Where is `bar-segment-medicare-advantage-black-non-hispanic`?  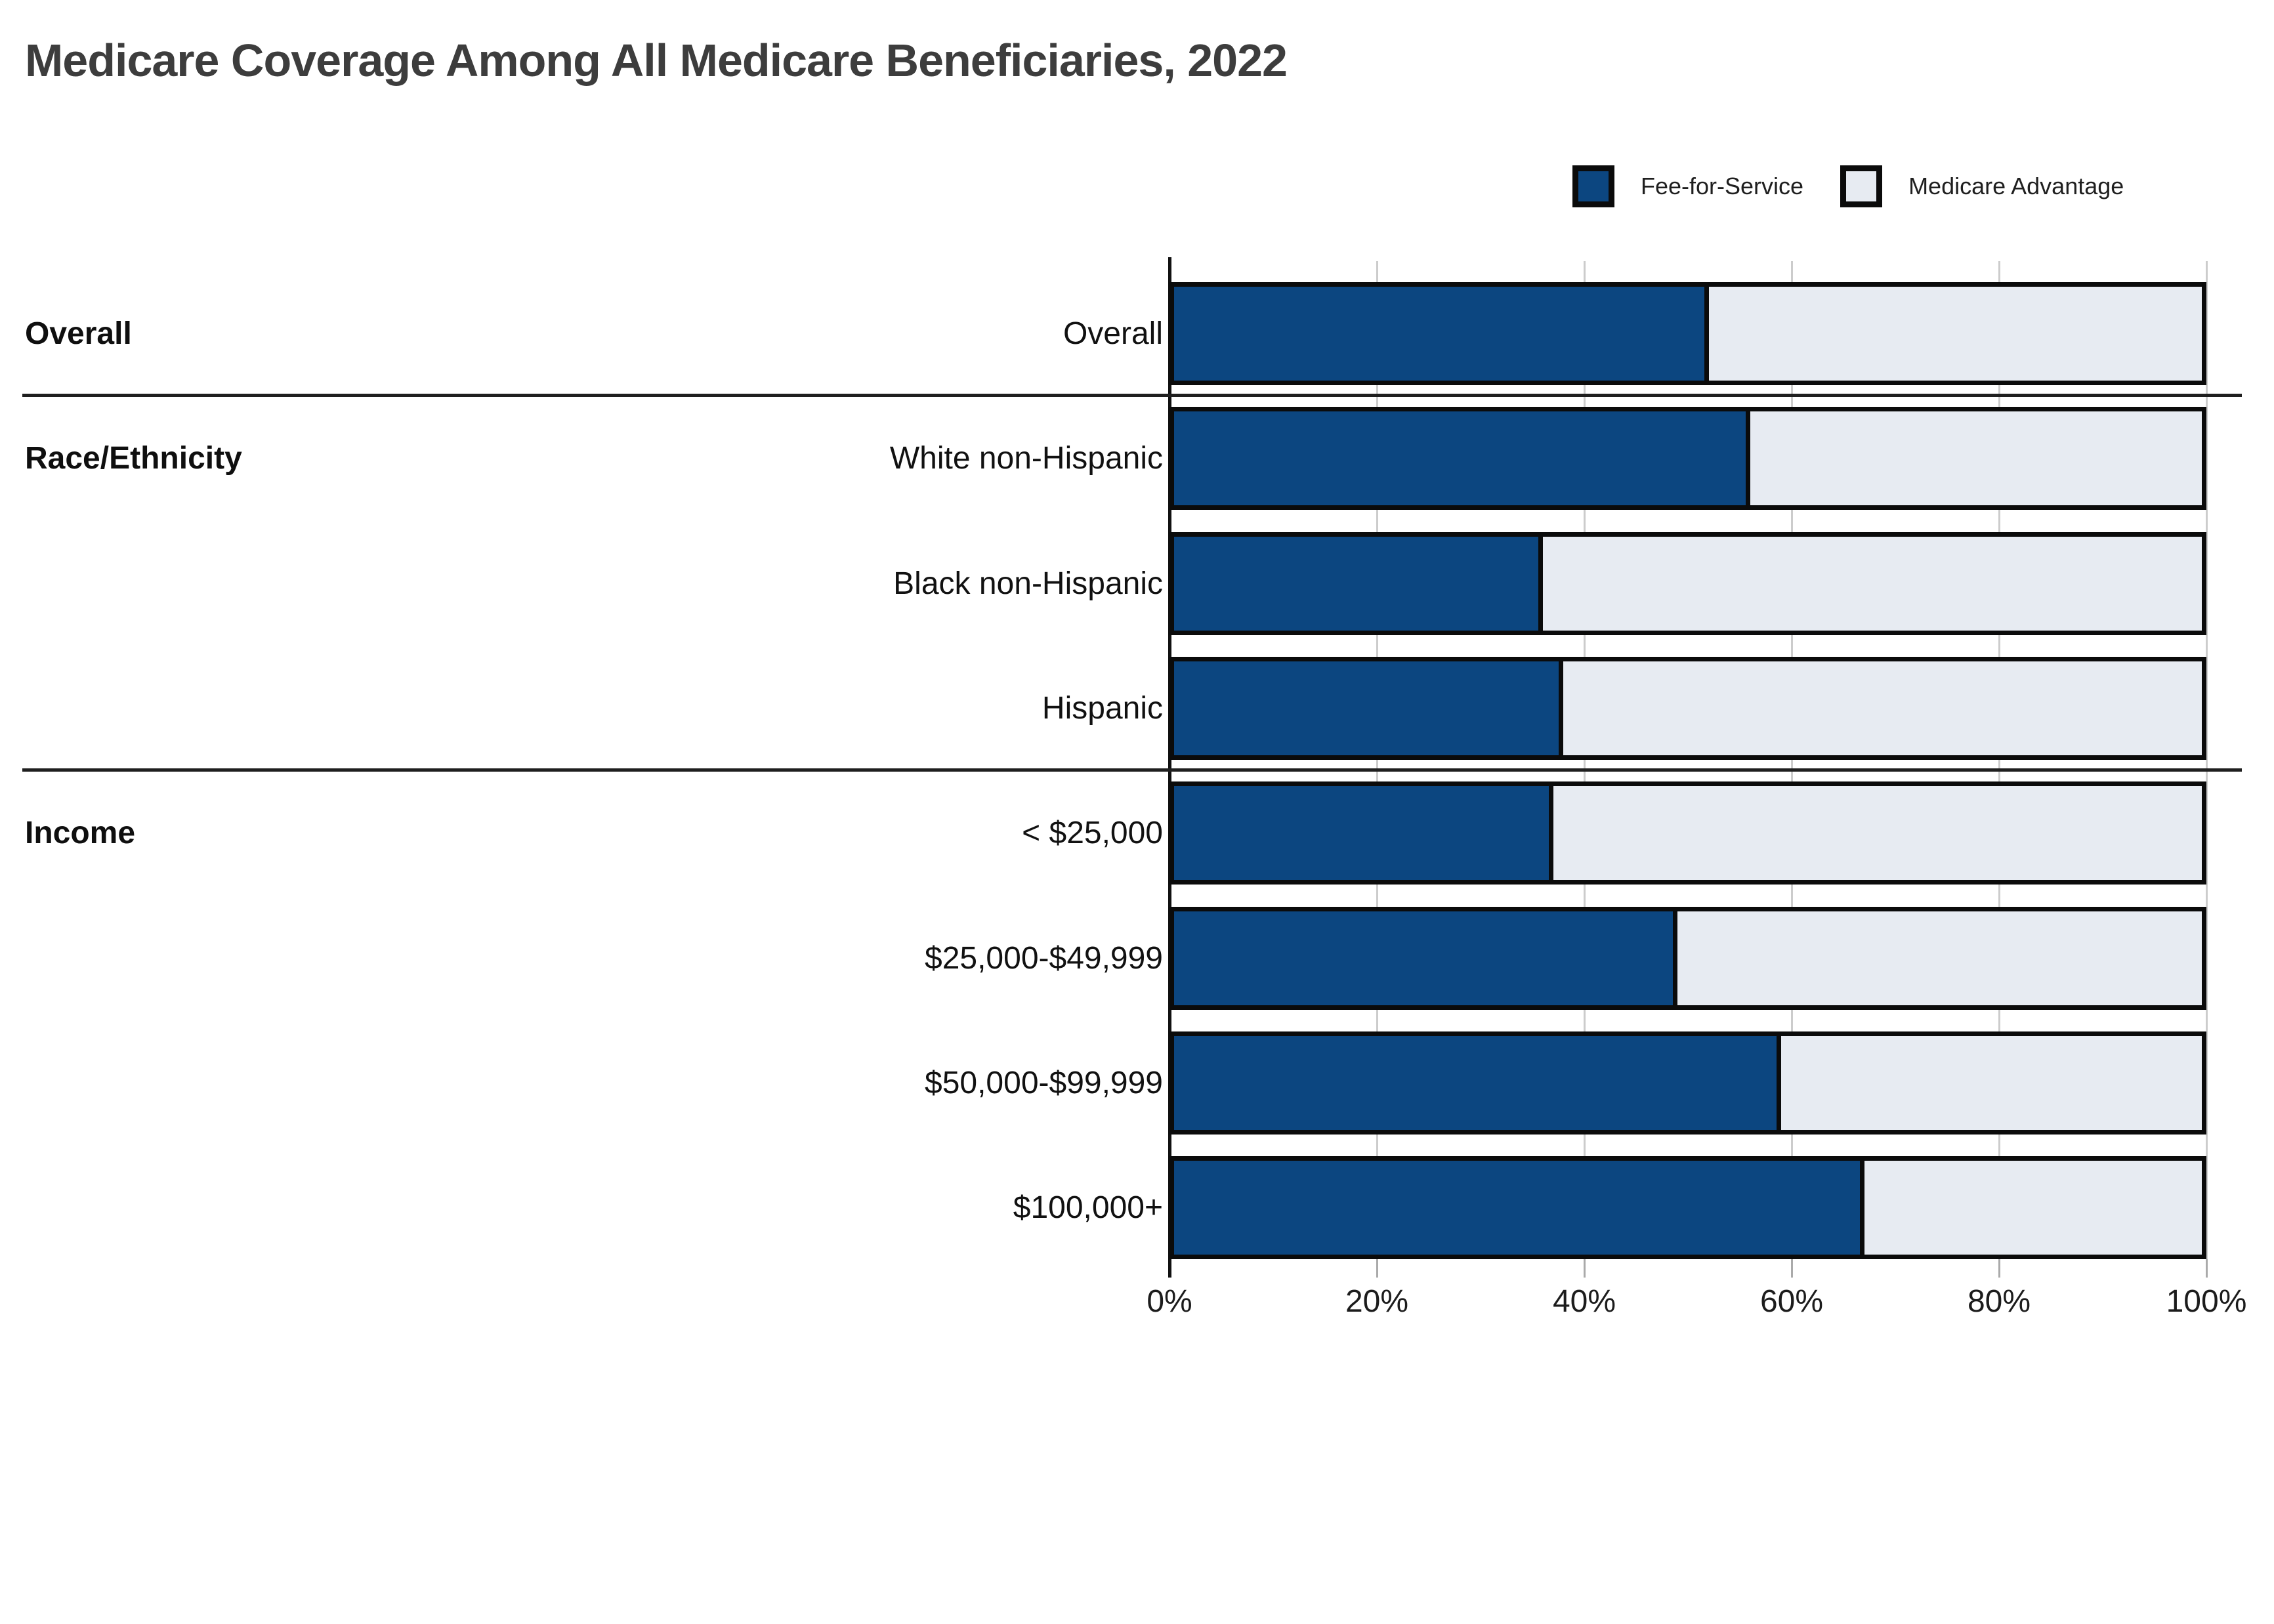 bar-segment-medicare-advantage-black-non-hispanic is located at coordinates (1874, 583).